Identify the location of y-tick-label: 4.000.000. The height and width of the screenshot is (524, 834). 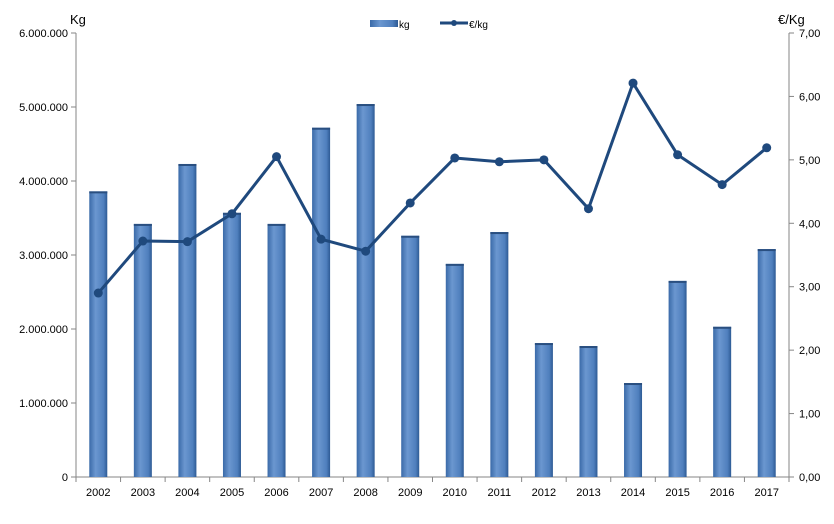
(43, 182).